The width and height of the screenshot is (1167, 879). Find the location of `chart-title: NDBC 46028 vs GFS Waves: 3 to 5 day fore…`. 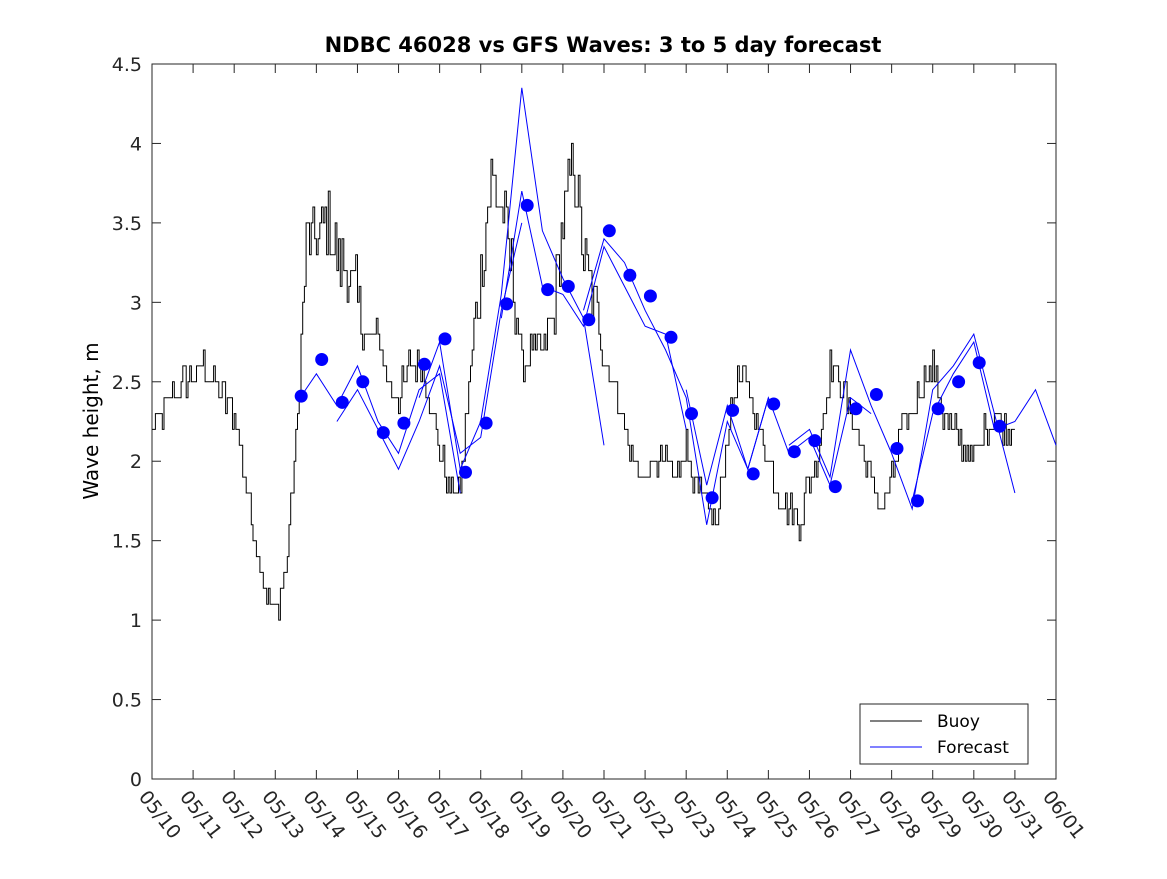

chart-title: NDBC 46028 vs GFS Waves: 3 to 5 day fore… is located at coordinates (603, 45).